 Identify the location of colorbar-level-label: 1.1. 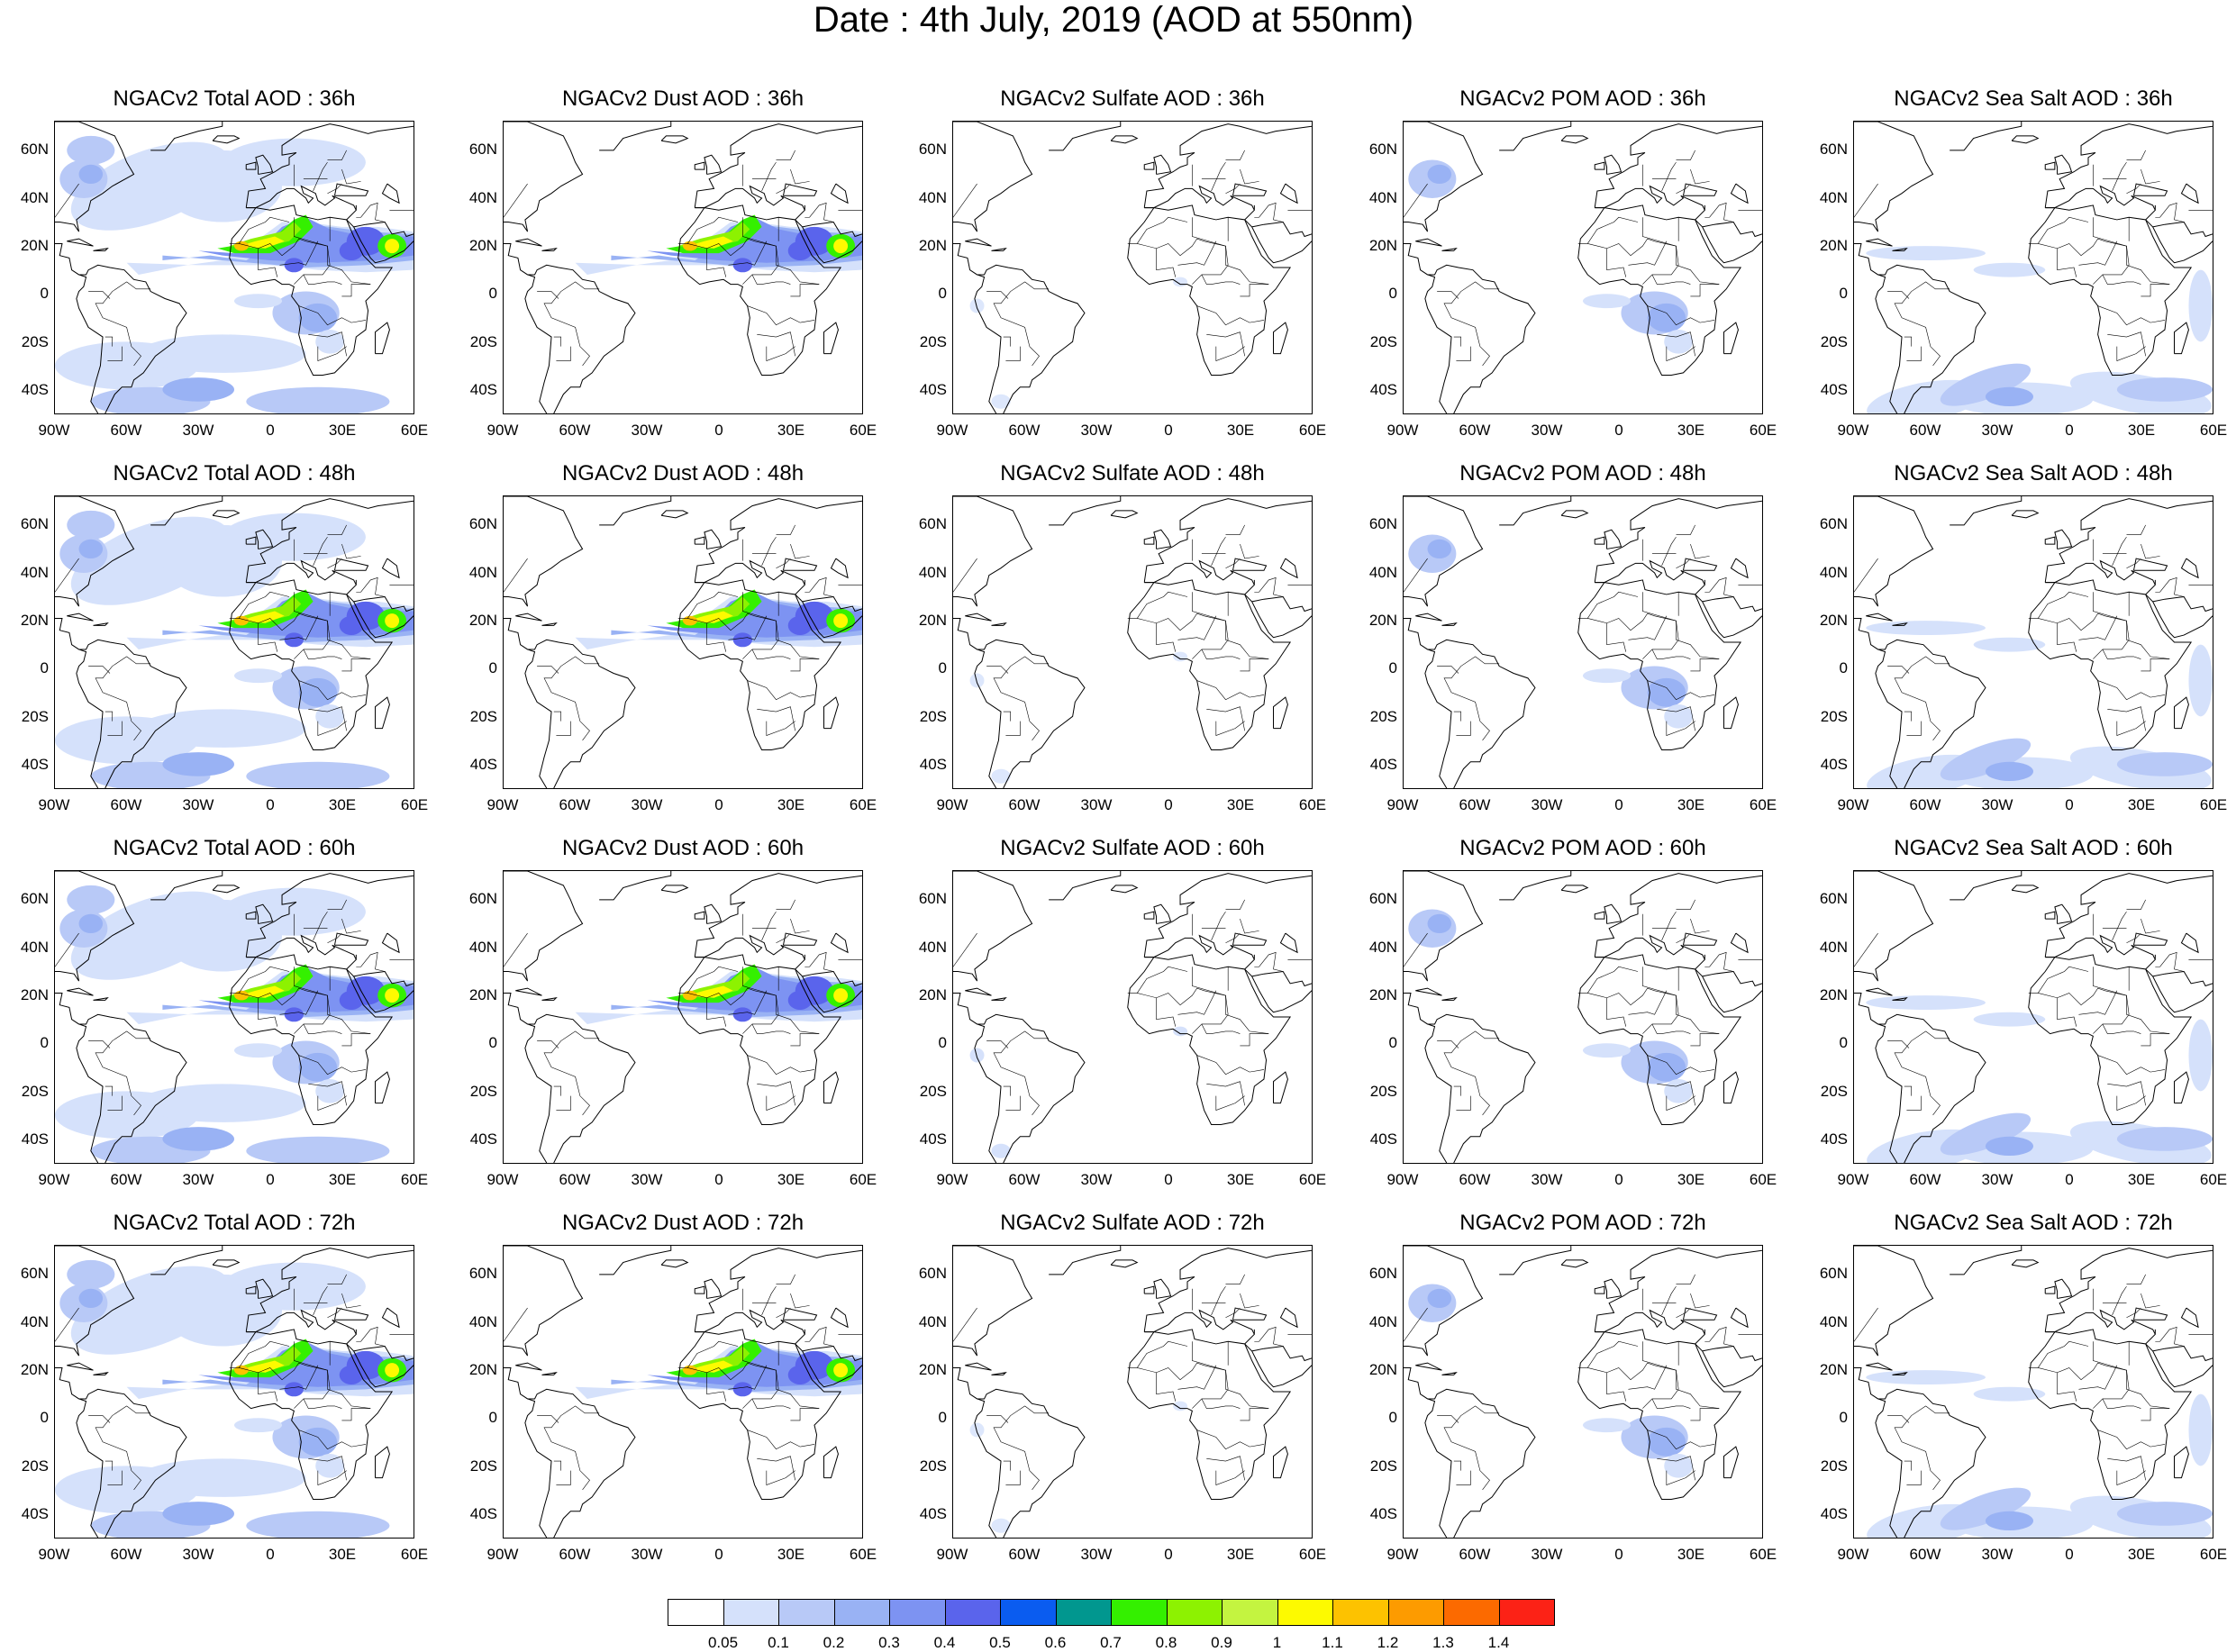
(1332, 1642).